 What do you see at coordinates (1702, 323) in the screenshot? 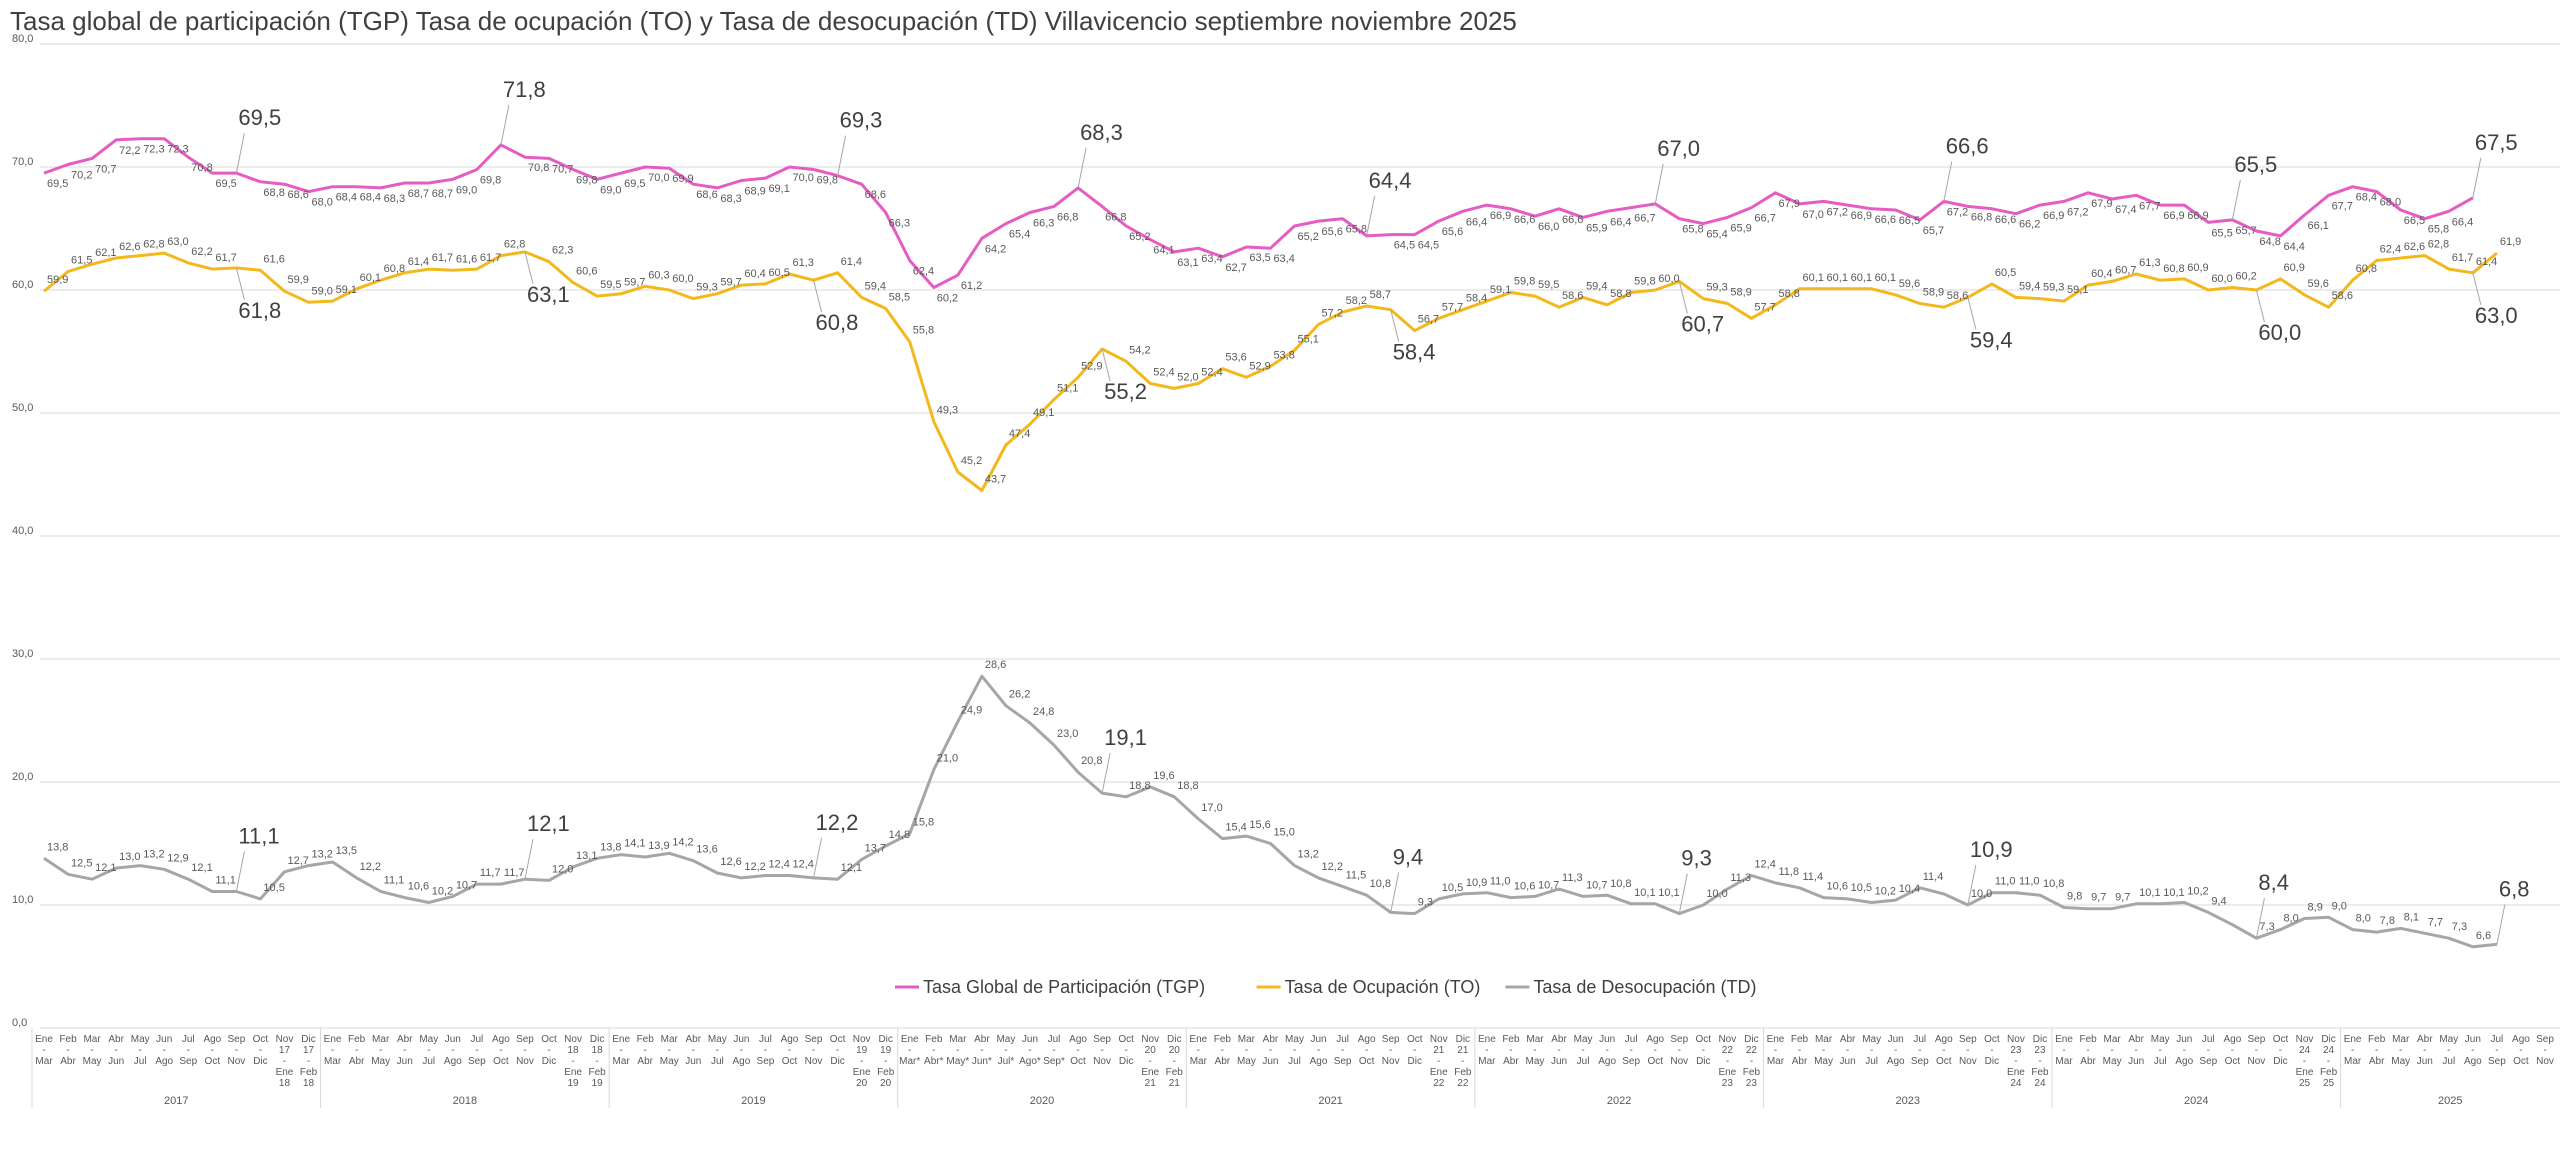
I see `highlight-label: 60,7` at bounding box center [1702, 323].